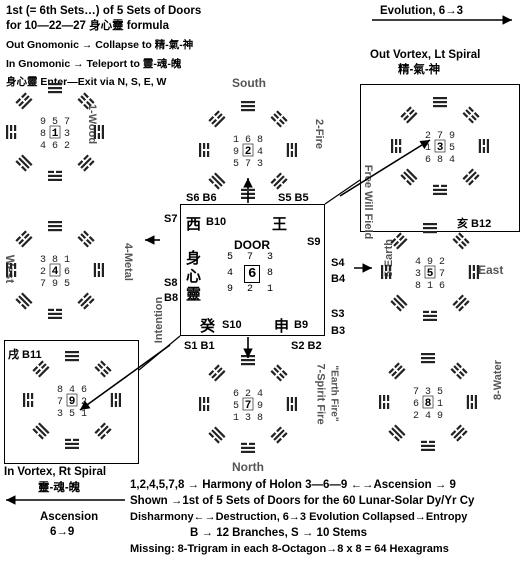 The width and height of the screenshot is (525, 561). What do you see at coordinates (260, 152) in the screenshot?
I see `octagon-fire-cell: 4` at bounding box center [260, 152].